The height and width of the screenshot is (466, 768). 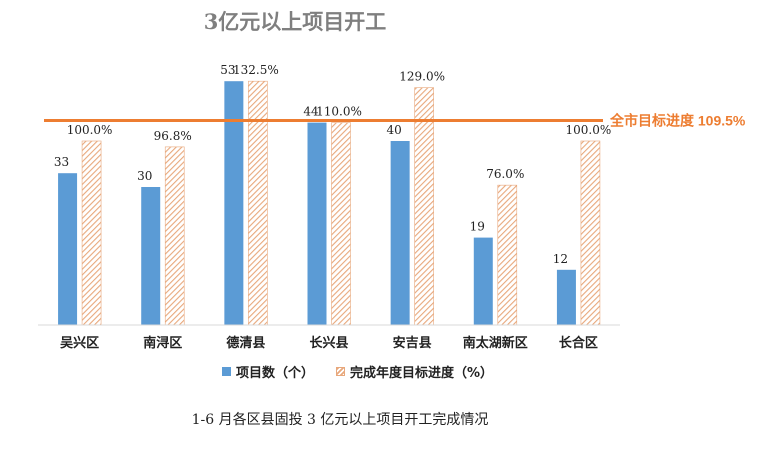 I want to click on legend-item-progress: 完成年度目标进度（%）, so click(x=414, y=371).